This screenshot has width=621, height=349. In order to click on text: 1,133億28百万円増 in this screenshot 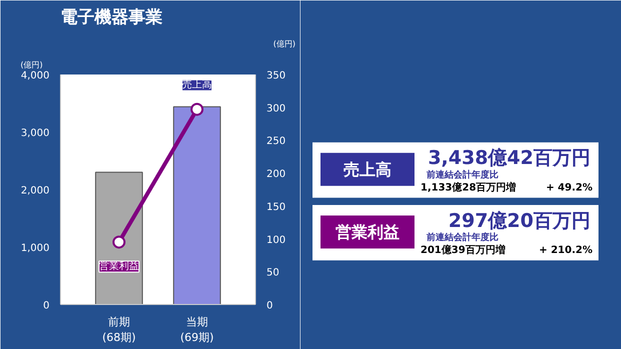, I will do `click(468, 187)`.